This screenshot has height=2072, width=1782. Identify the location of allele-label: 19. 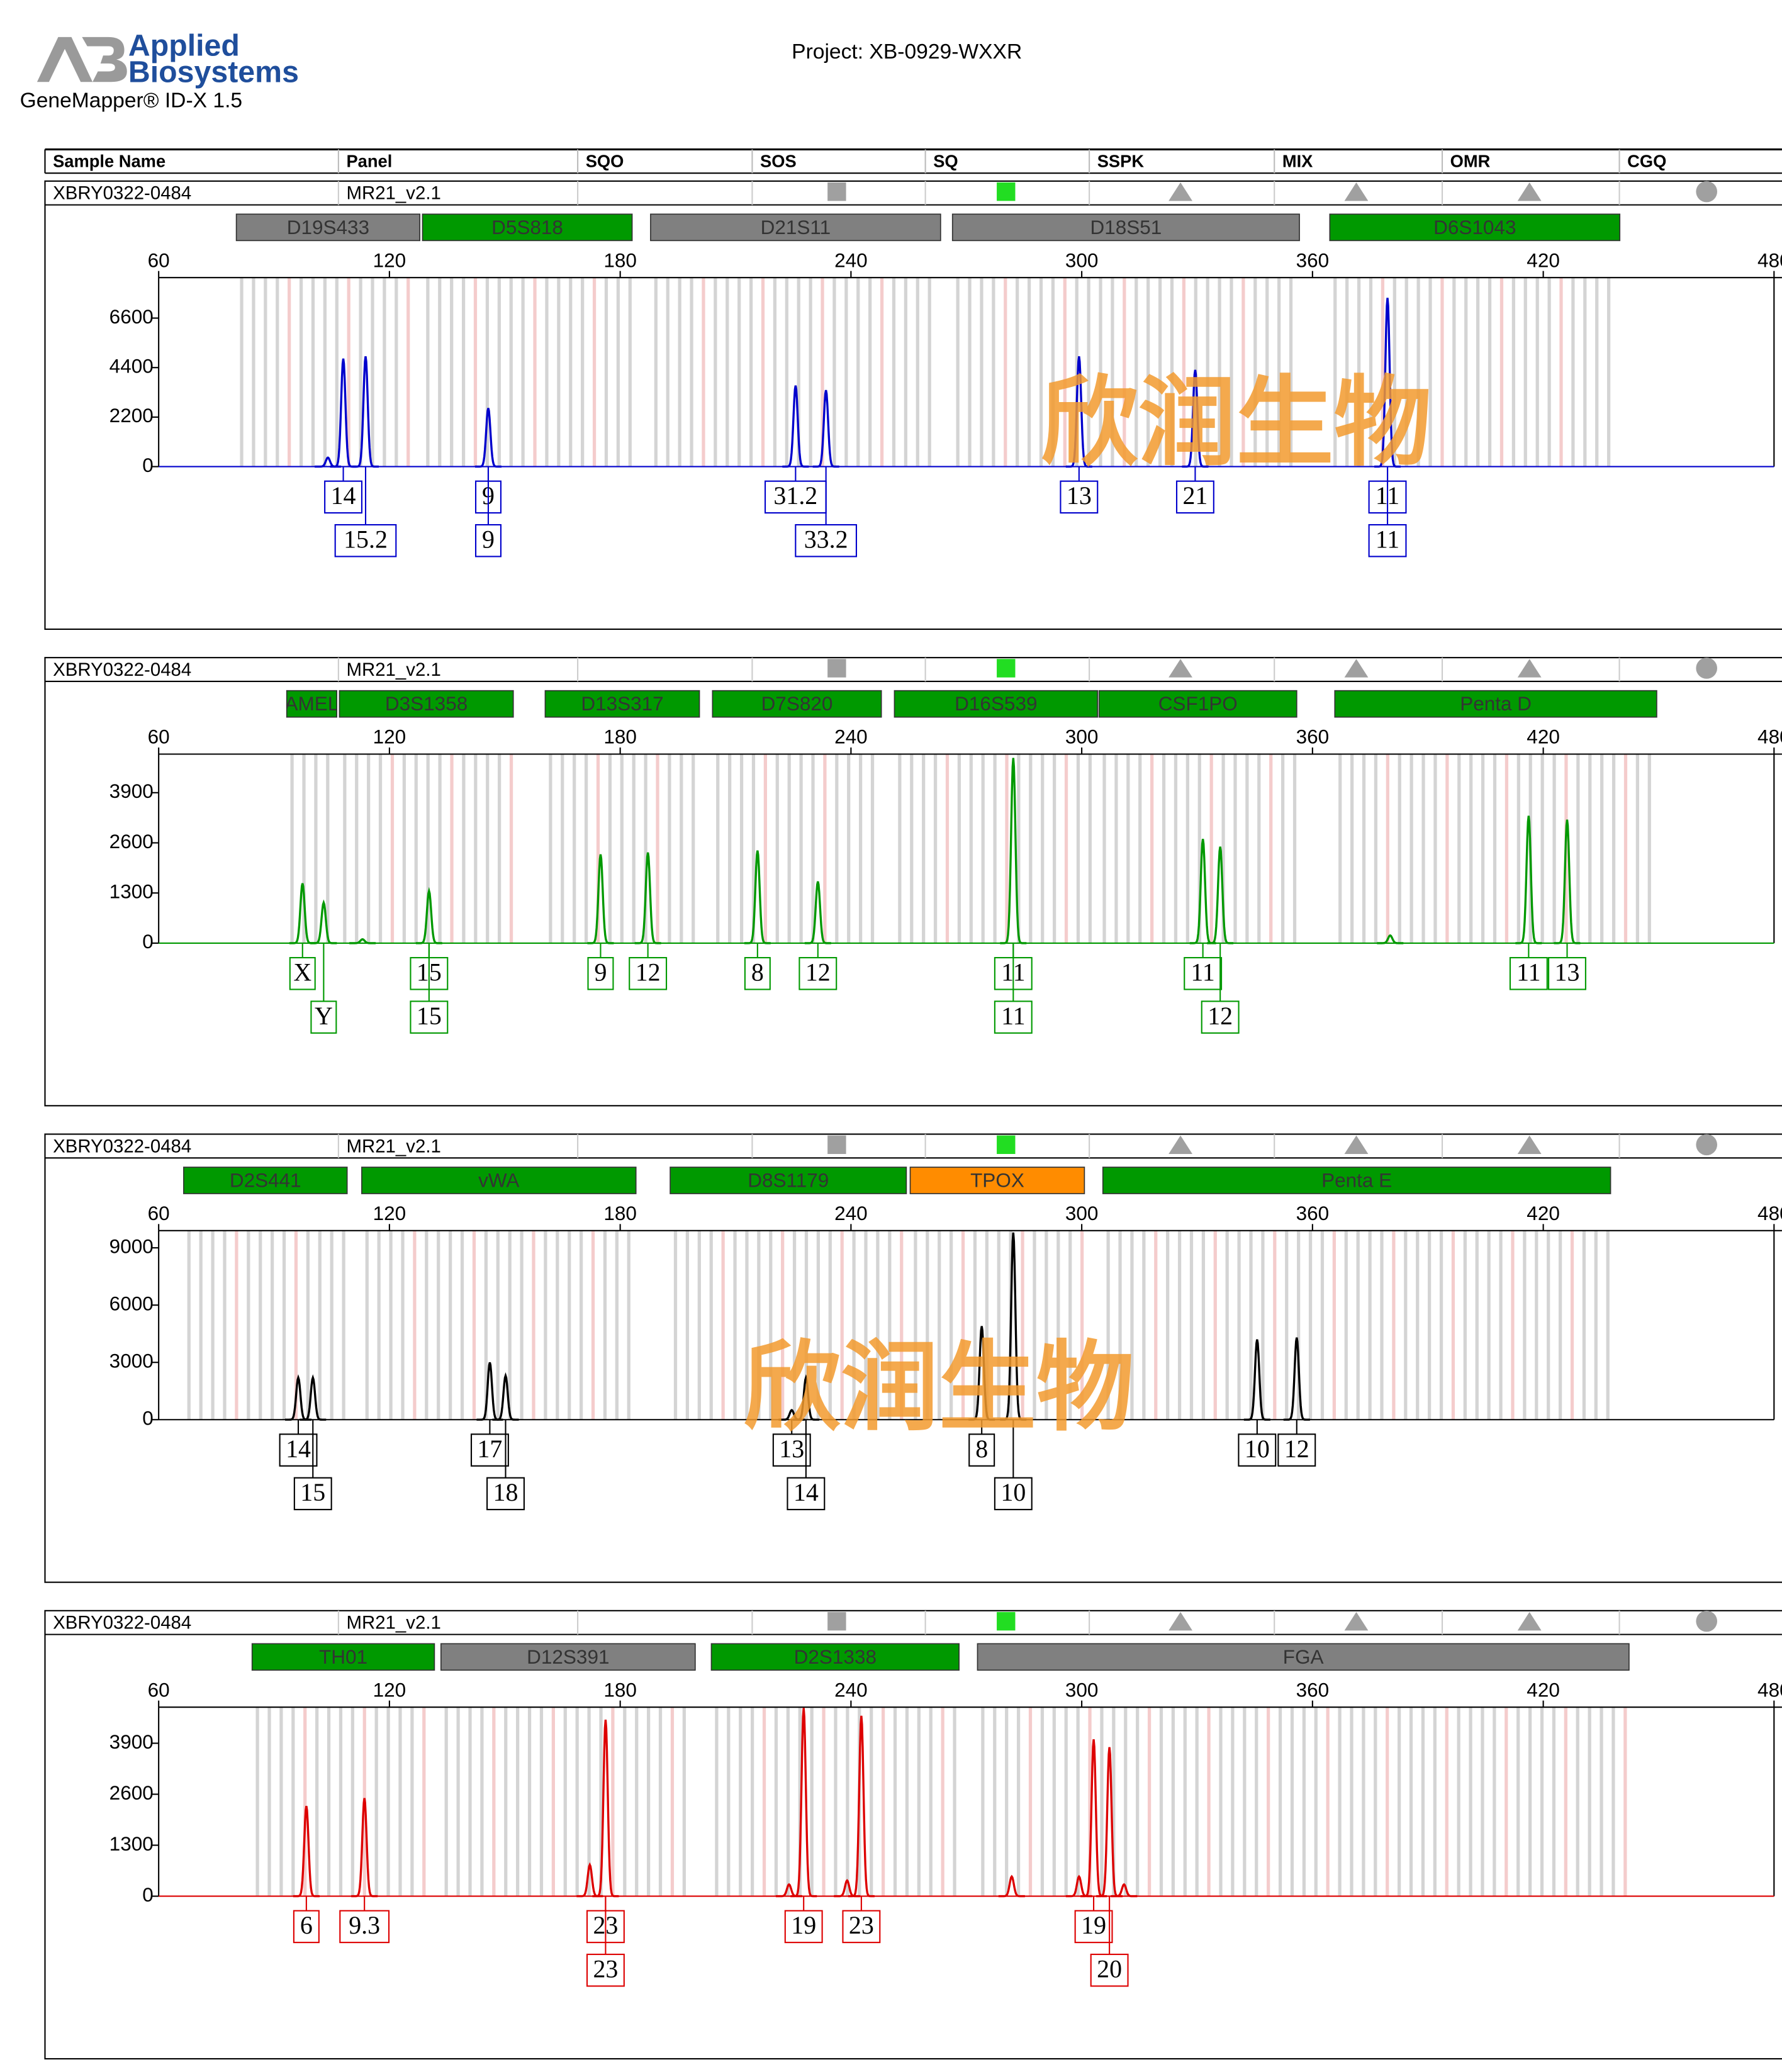
(803, 1925).